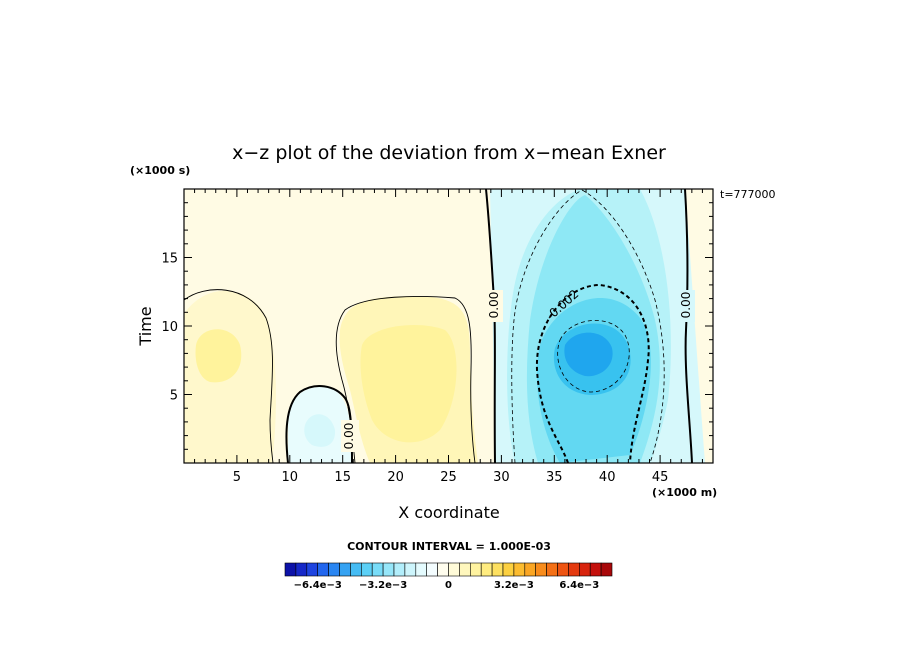 The width and height of the screenshot is (904, 654). I want to click on x-tick-label: 5, so click(237, 477).